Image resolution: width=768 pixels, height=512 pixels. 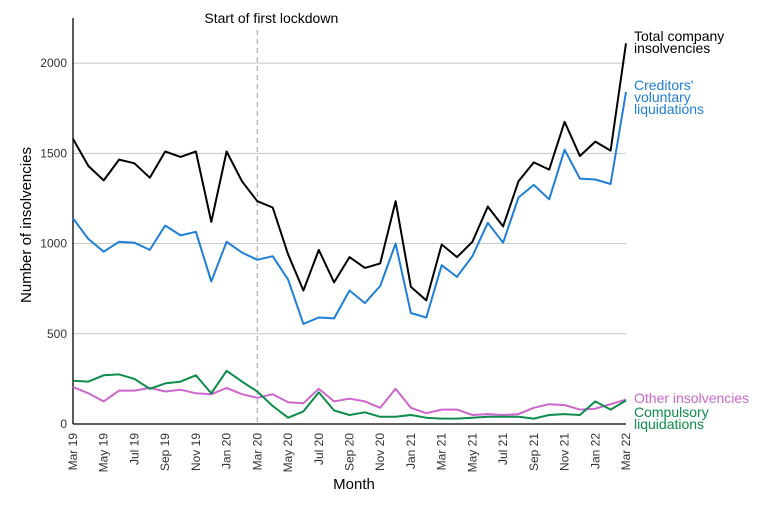 I want to click on y-tick-label: 2000, so click(x=53, y=63).